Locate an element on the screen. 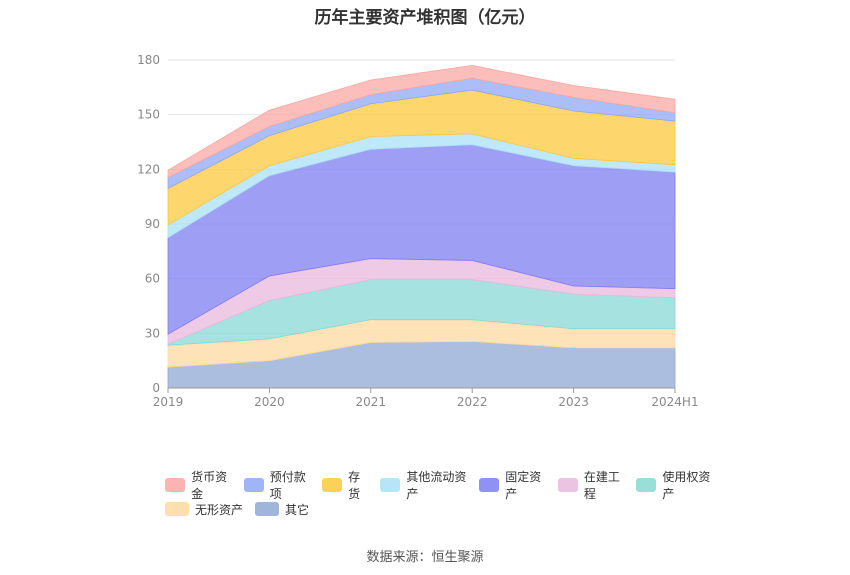  legend-label: 预付款项 is located at coordinates (287, 485).